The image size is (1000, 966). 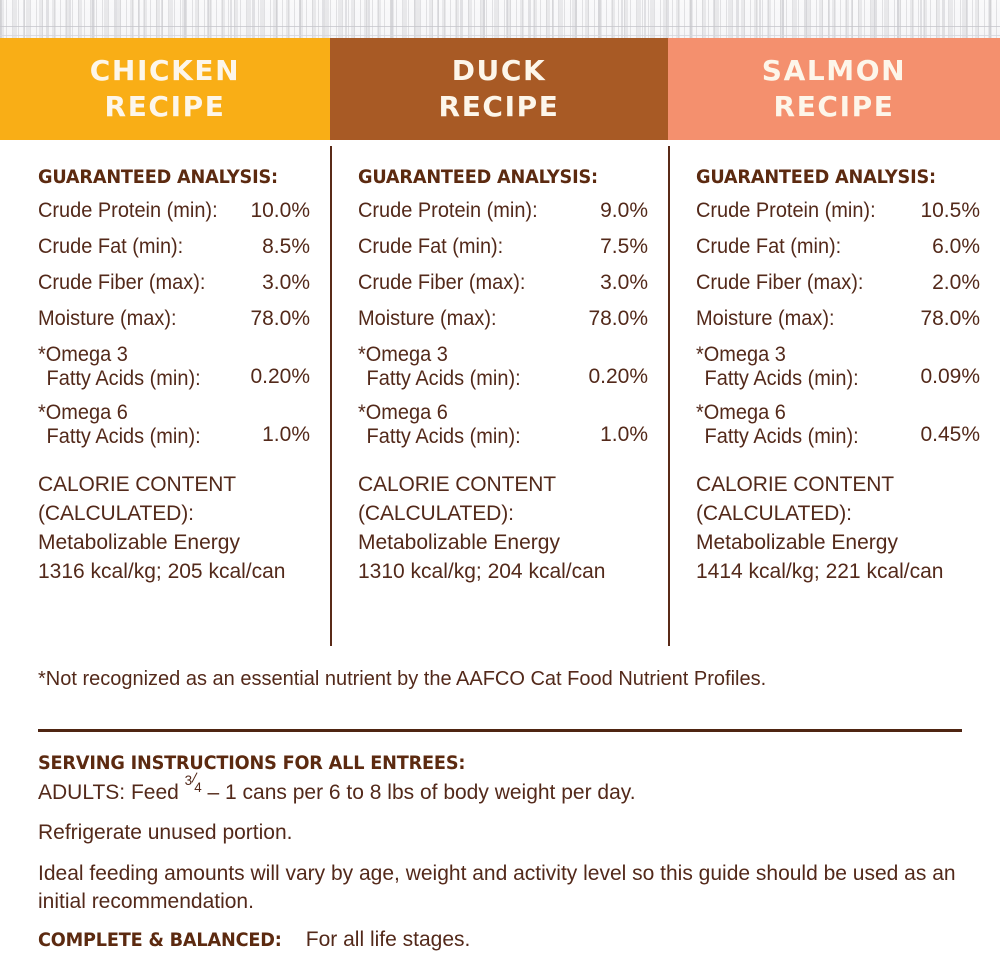 I want to click on table-row: *Omega 3 Fatty Acids (min): 0.09%, so click(x=838, y=372).